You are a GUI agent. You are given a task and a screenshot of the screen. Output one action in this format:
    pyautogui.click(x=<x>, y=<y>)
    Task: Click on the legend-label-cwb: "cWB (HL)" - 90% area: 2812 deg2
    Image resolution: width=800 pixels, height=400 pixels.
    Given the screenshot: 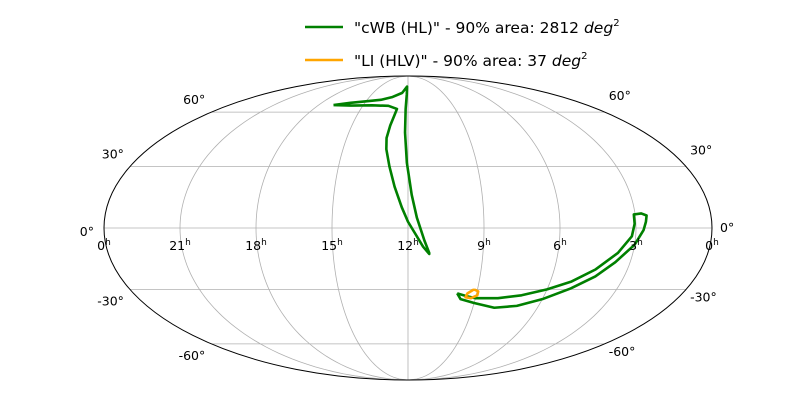 What is the action you would take?
    pyautogui.click(x=487, y=27)
    